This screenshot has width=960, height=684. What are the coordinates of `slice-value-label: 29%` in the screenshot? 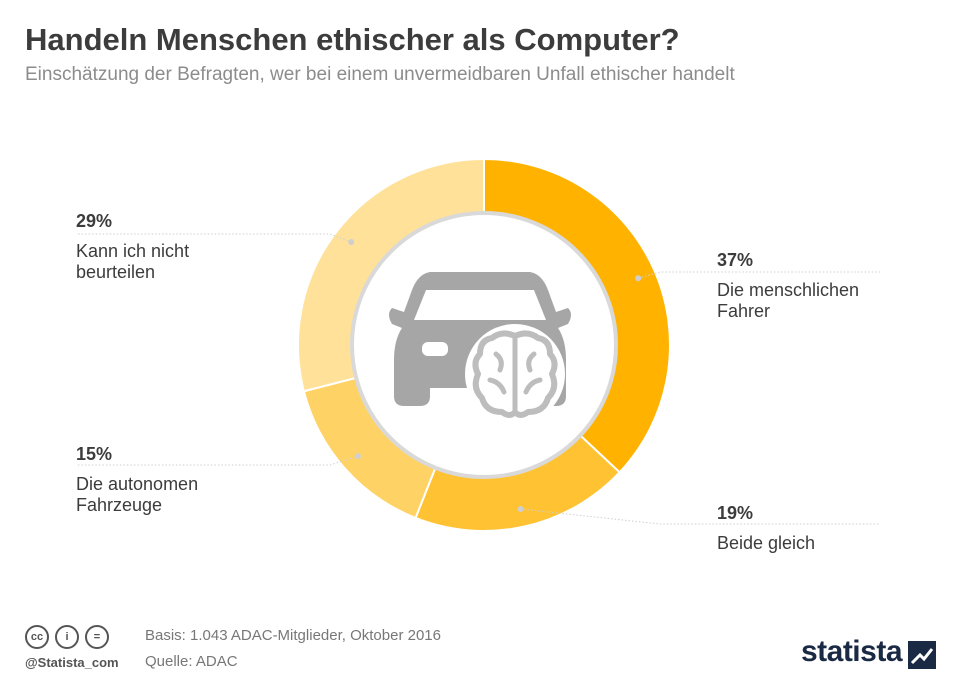 It's located at (94, 221).